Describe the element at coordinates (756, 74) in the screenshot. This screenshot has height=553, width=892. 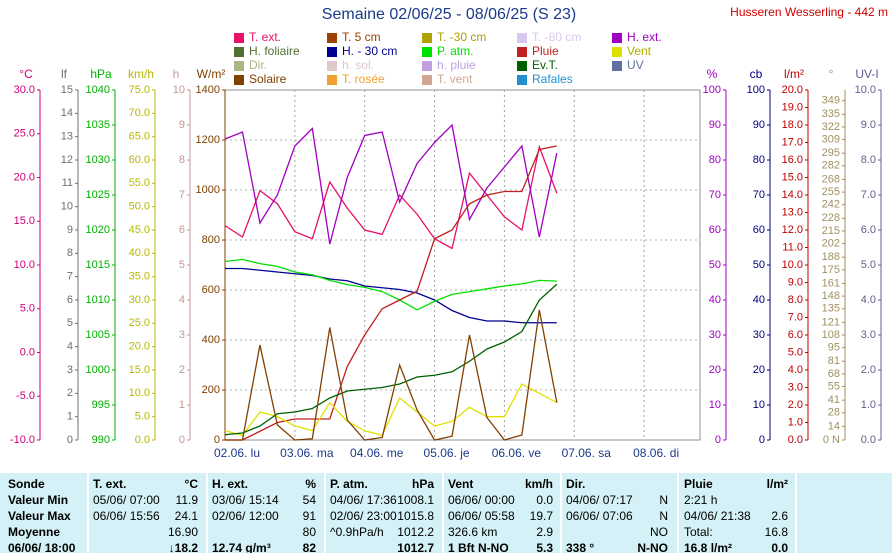
I see `axis-label: cb` at that location.